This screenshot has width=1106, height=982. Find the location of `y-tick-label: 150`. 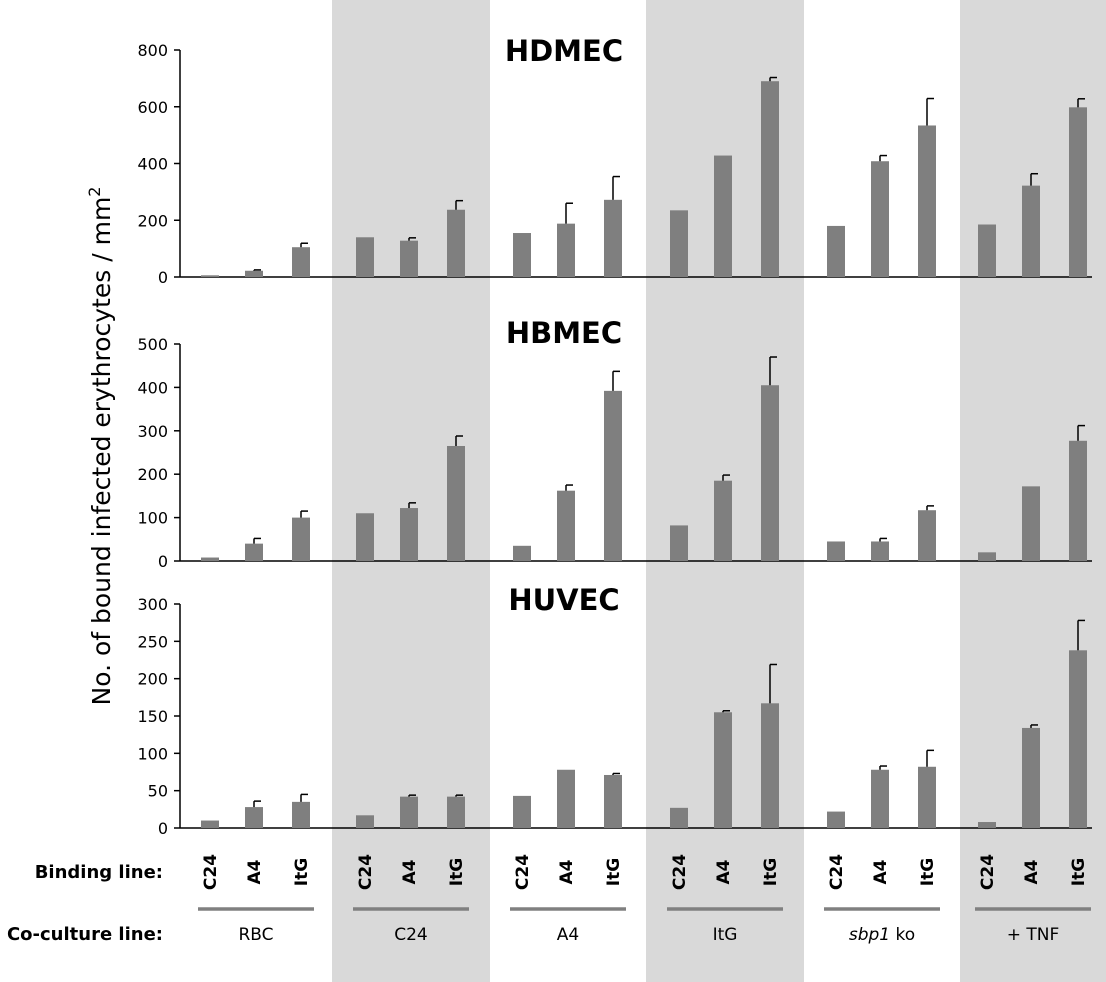

y-tick-label: 150 is located at coordinates (152, 716).